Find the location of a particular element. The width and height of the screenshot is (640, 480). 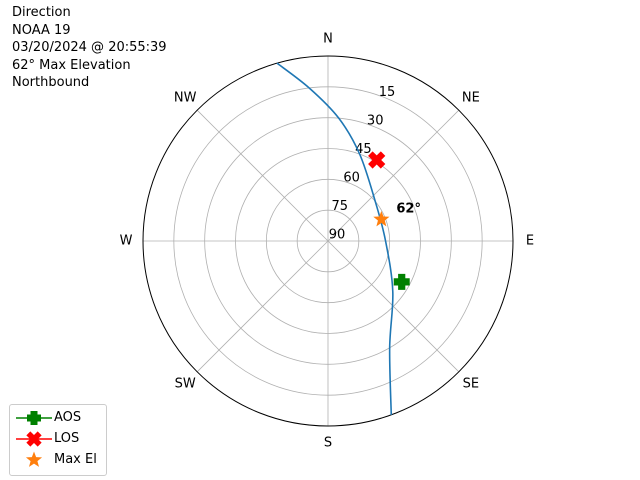

direction-label-w: W is located at coordinates (126, 241).